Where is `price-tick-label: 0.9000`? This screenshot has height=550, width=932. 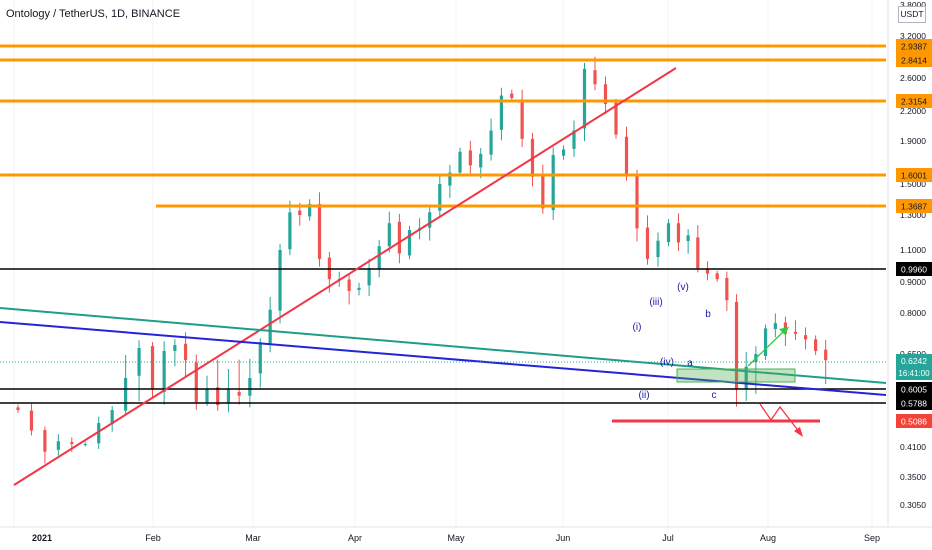 price-tick-label: 0.9000 is located at coordinates (913, 282).